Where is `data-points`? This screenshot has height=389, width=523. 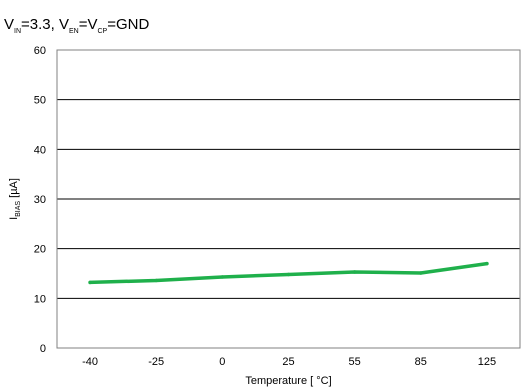
data-points is located at coordinates (288, 273).